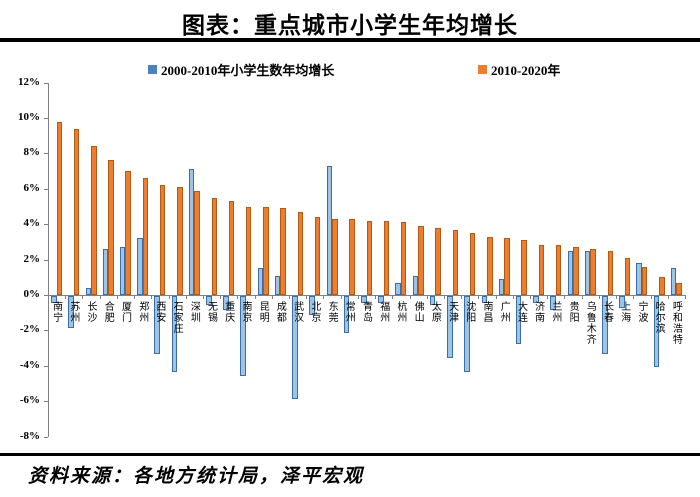  Describe the element at coordinates (245, 312) in the screenshot. I see `x-axis-label-南京: 南京` at that location.